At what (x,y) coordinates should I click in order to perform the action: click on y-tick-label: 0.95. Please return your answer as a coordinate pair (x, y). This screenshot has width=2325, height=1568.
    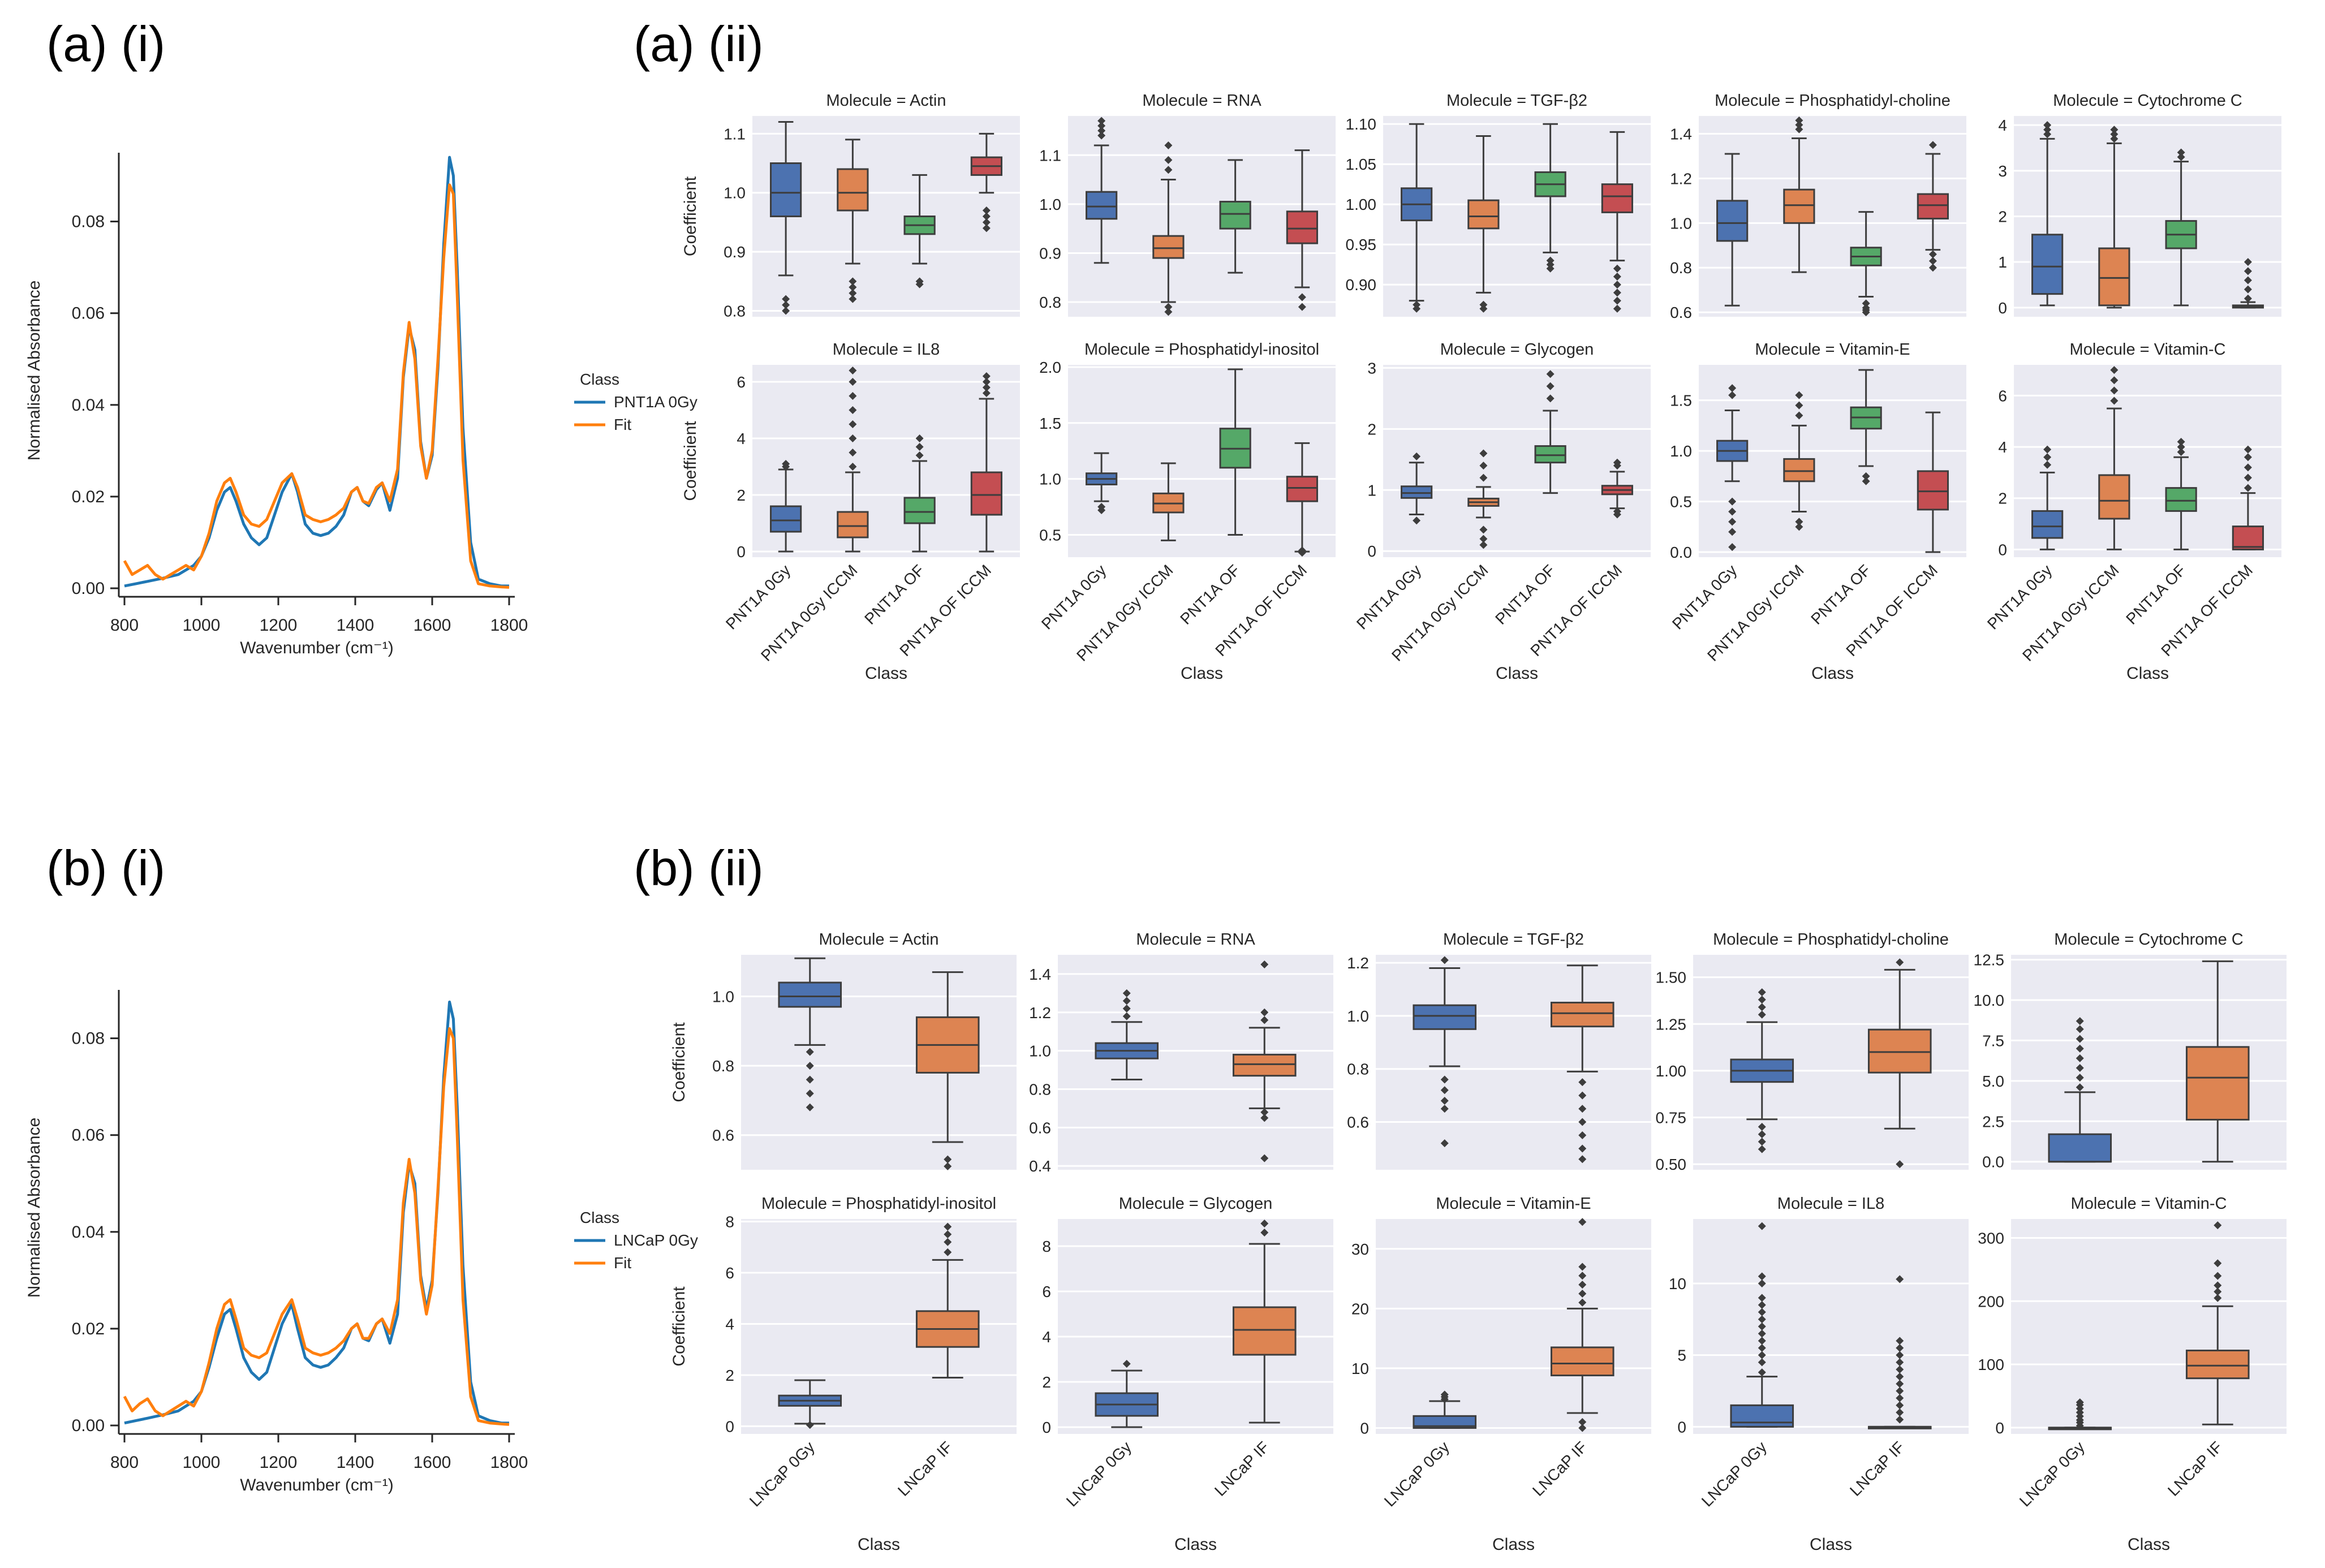
    Looking at the image, I should click on (1362, 244).